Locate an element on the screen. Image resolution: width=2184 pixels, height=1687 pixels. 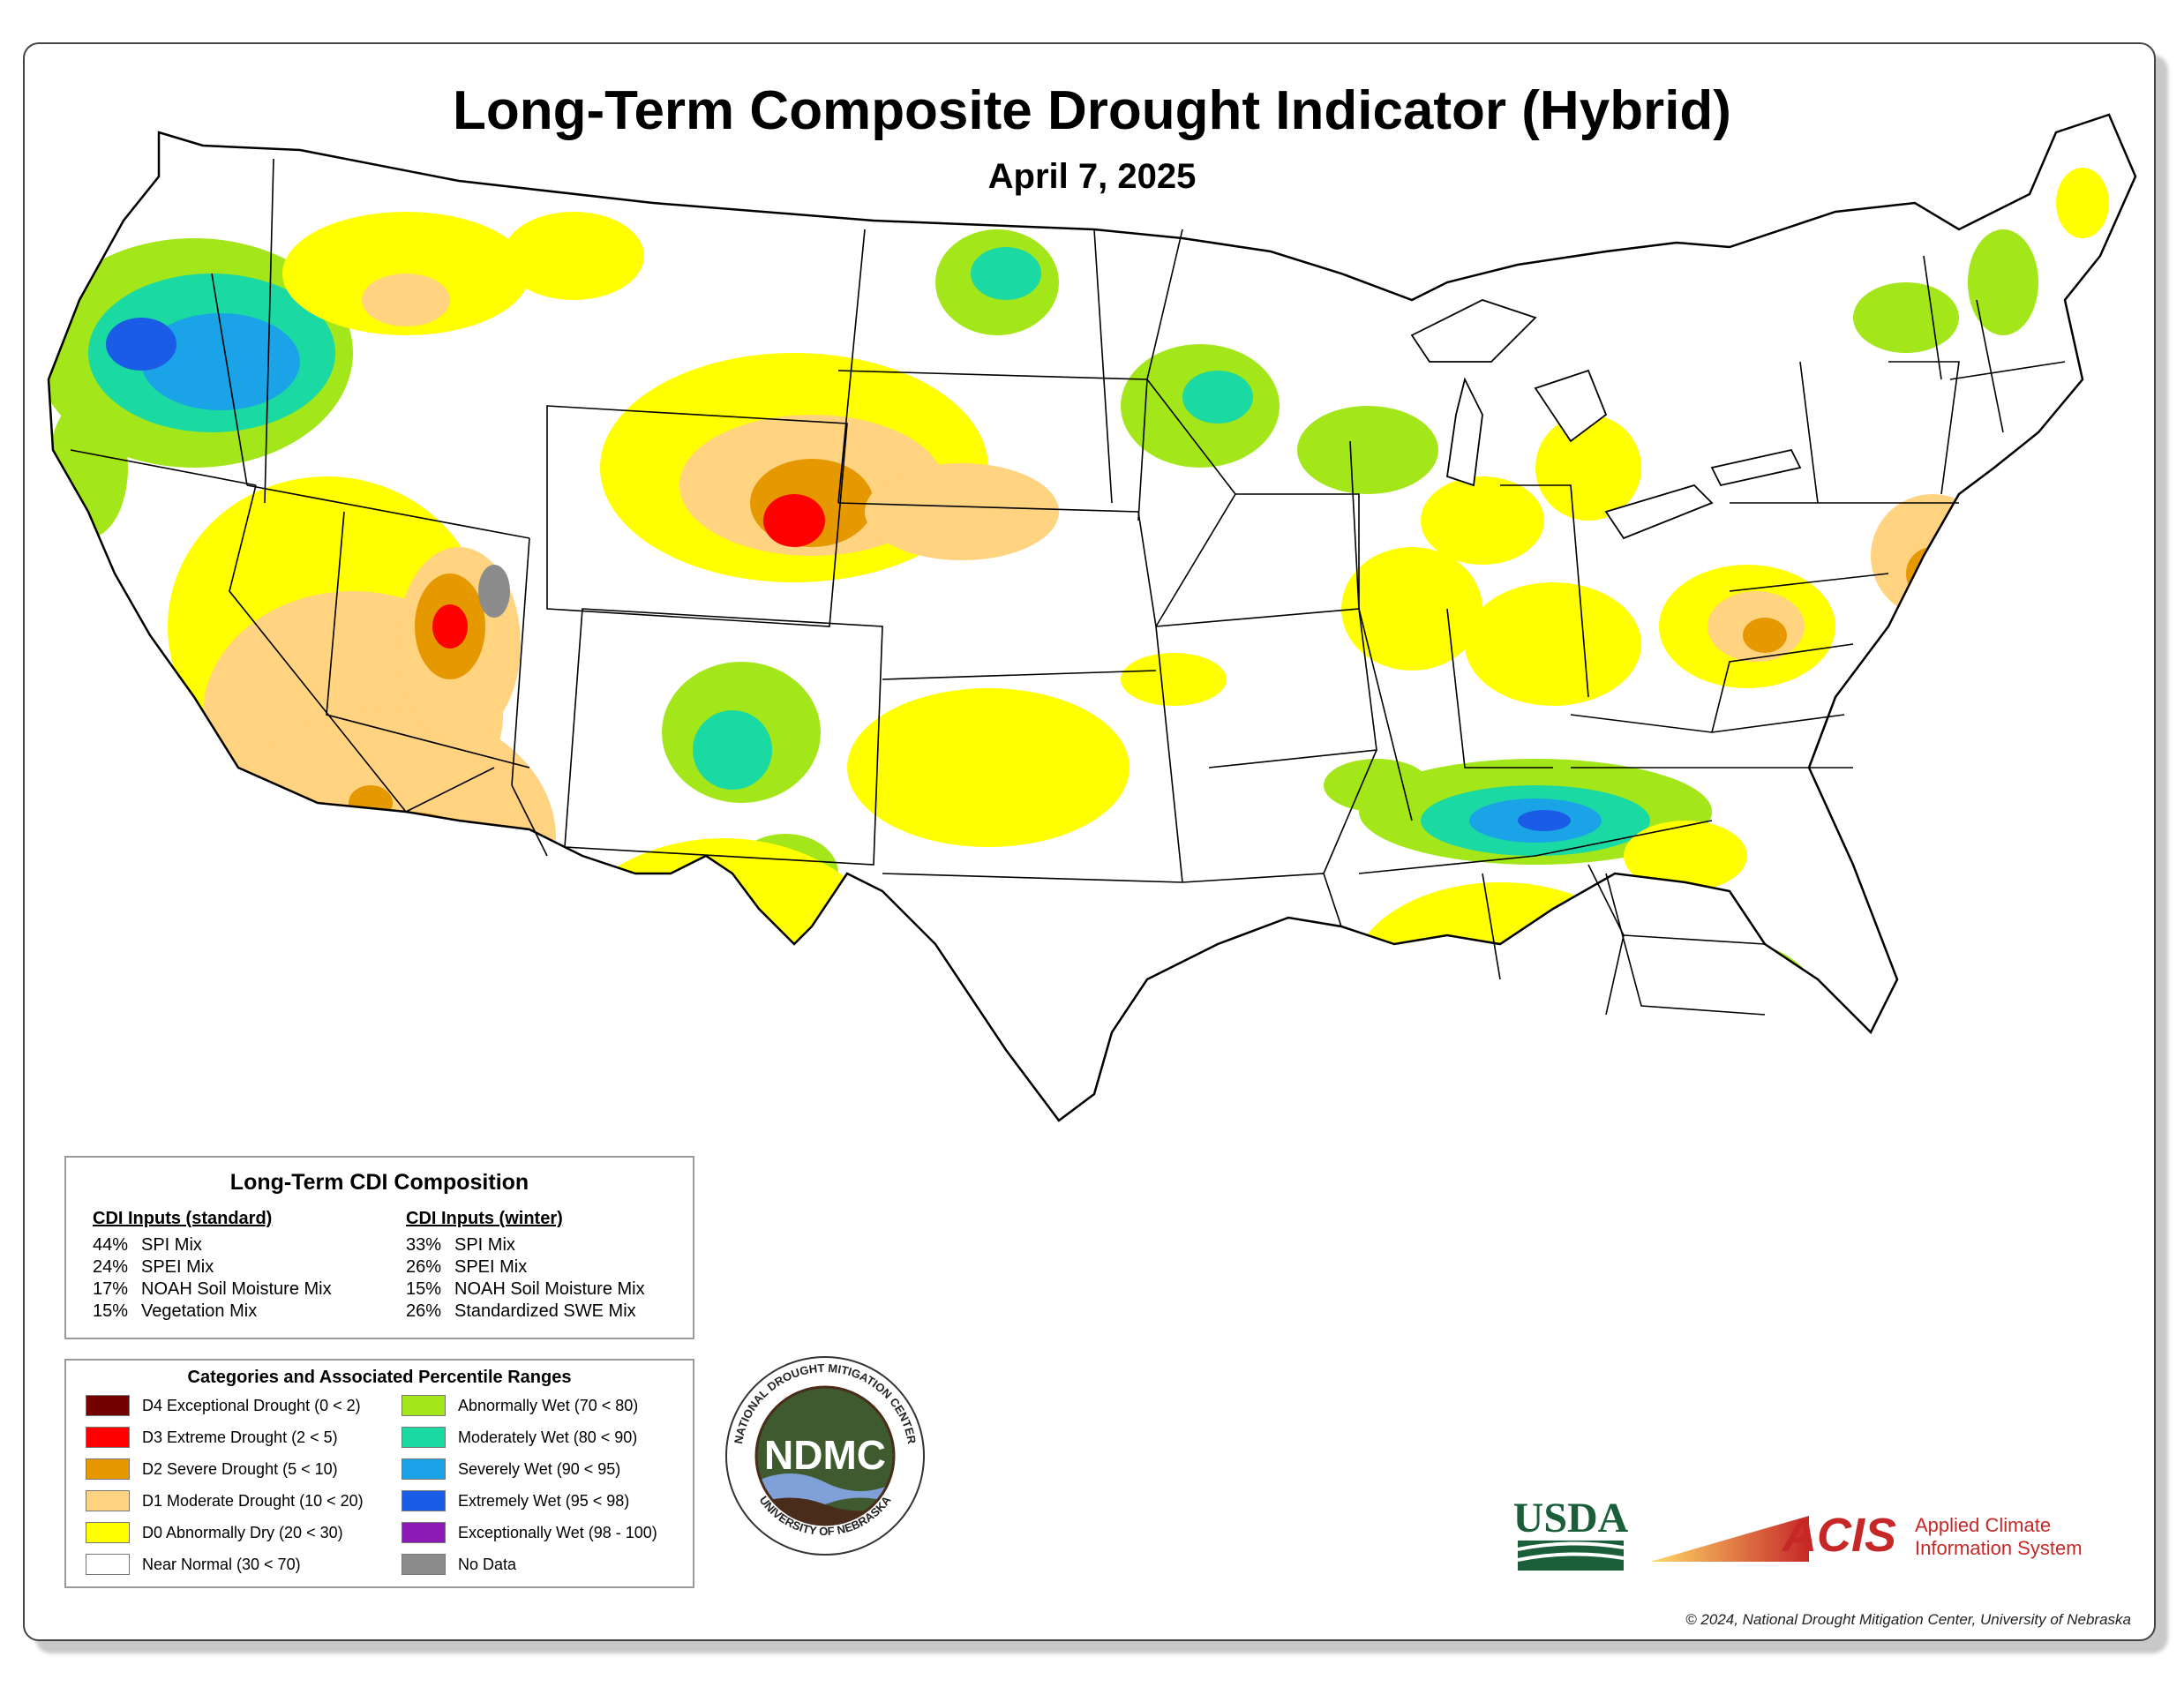
legend-label: Severely Wet (90 < 95) is located at coordinates (539, 1468).